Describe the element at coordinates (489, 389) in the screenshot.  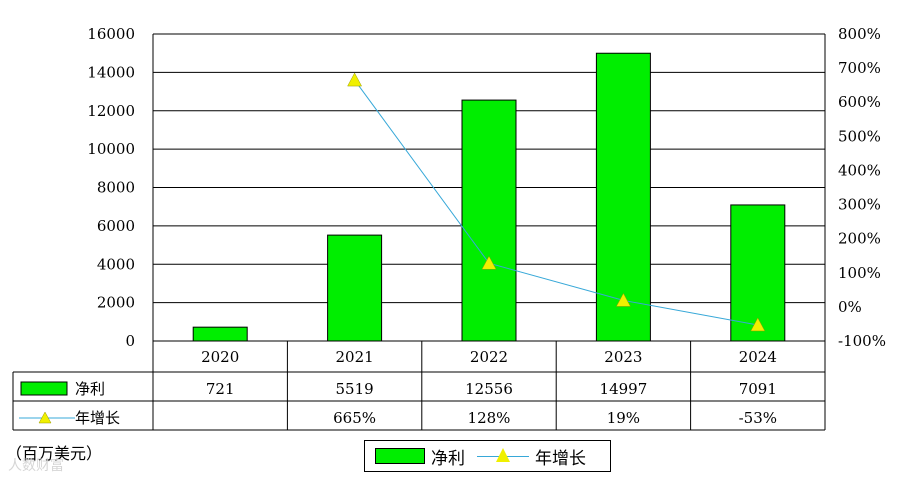
I see `table-cell: 12556` at that location.